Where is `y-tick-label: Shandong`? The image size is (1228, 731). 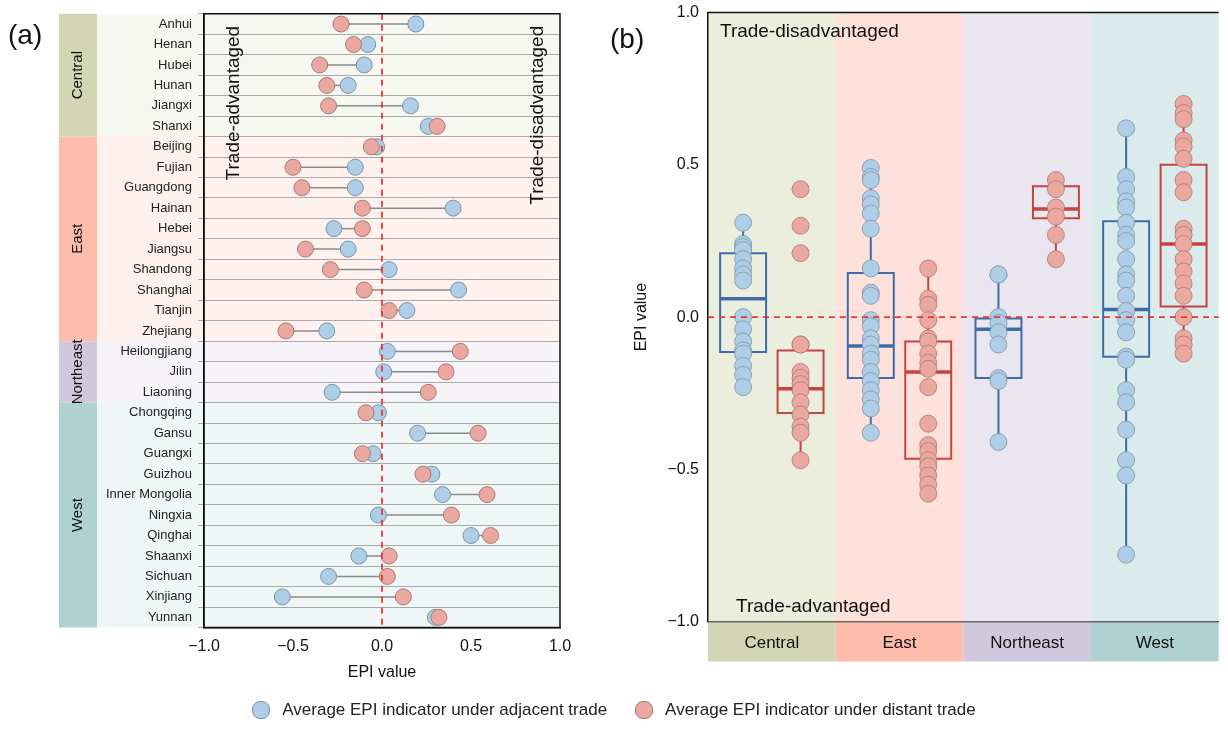
y-tick-label: Shandong is located at coordinates (162, 269).